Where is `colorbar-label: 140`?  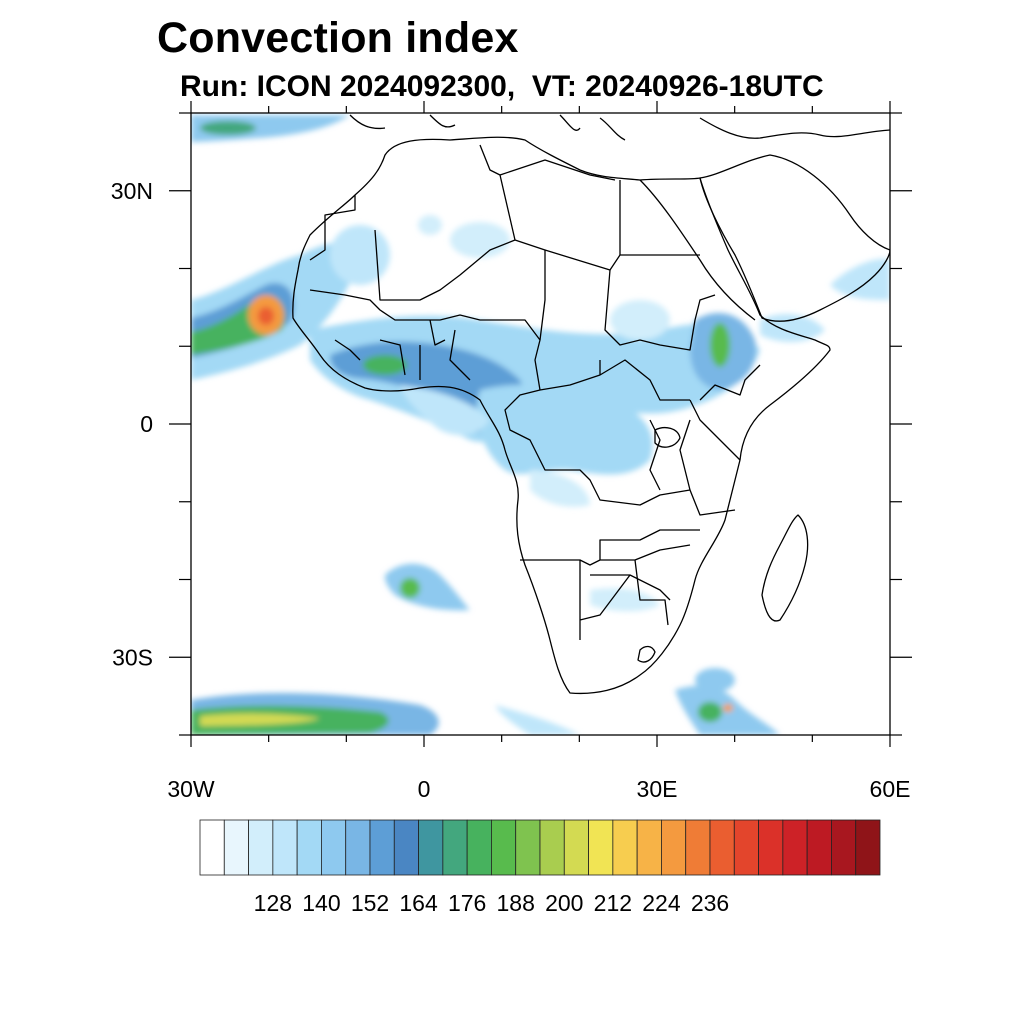 colorbar-label: 140 is located at coordinates (321, 903).